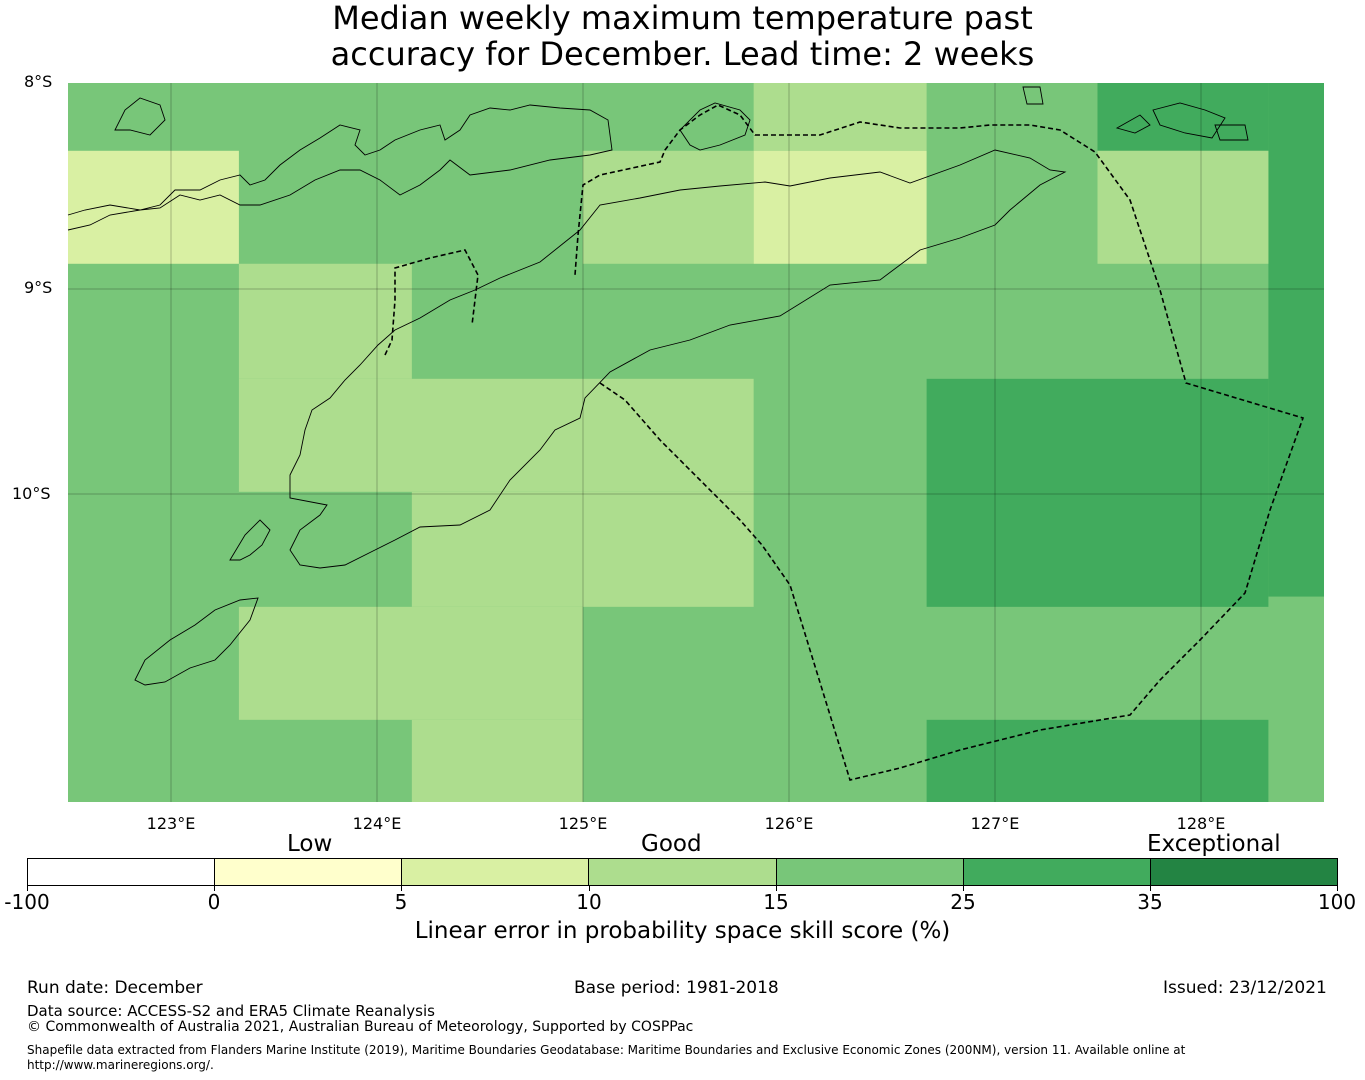 The image size is (1365, 1080). What do you see at coordinates (789, 823) in the screenshot?
I see `lon-label-126e: 126°E` at bounding box center [789, 823].